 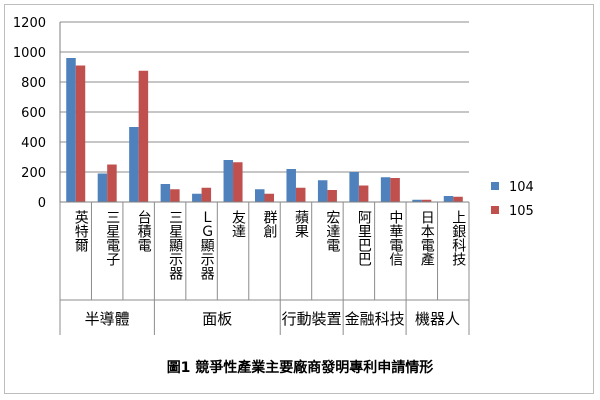 What do you see at coordinates (238, 224) in the screenshot?
I see `x-category-label: 友達` at bounding box center [238, 224].